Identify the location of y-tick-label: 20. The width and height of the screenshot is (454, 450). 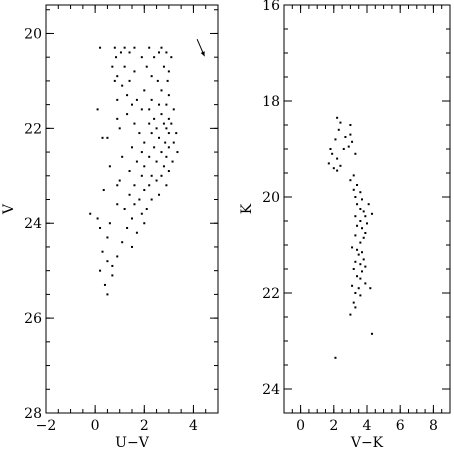
(271, 198).